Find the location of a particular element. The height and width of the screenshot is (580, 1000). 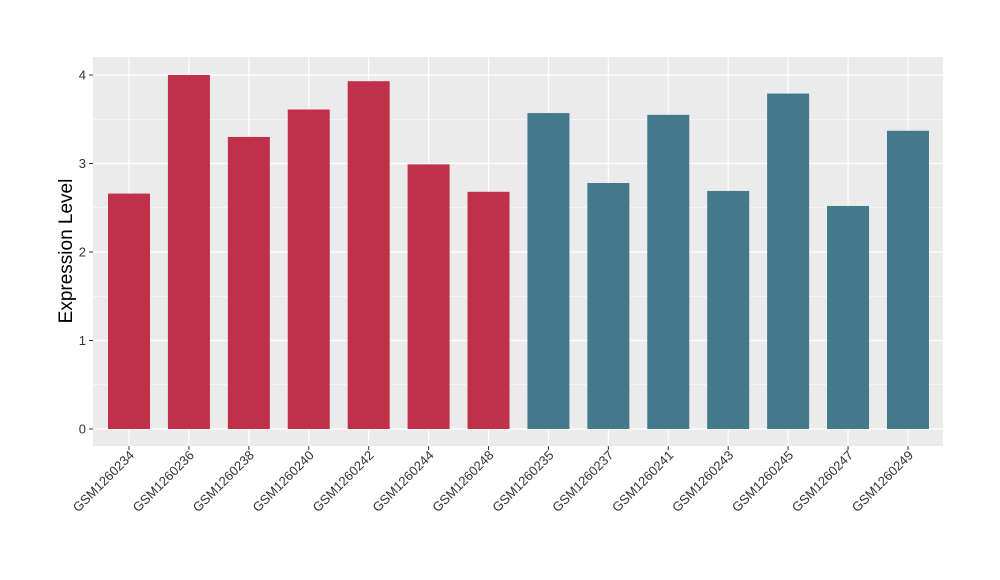

x-tick-label: GSM1260241 is located at coordinates (642, 481).